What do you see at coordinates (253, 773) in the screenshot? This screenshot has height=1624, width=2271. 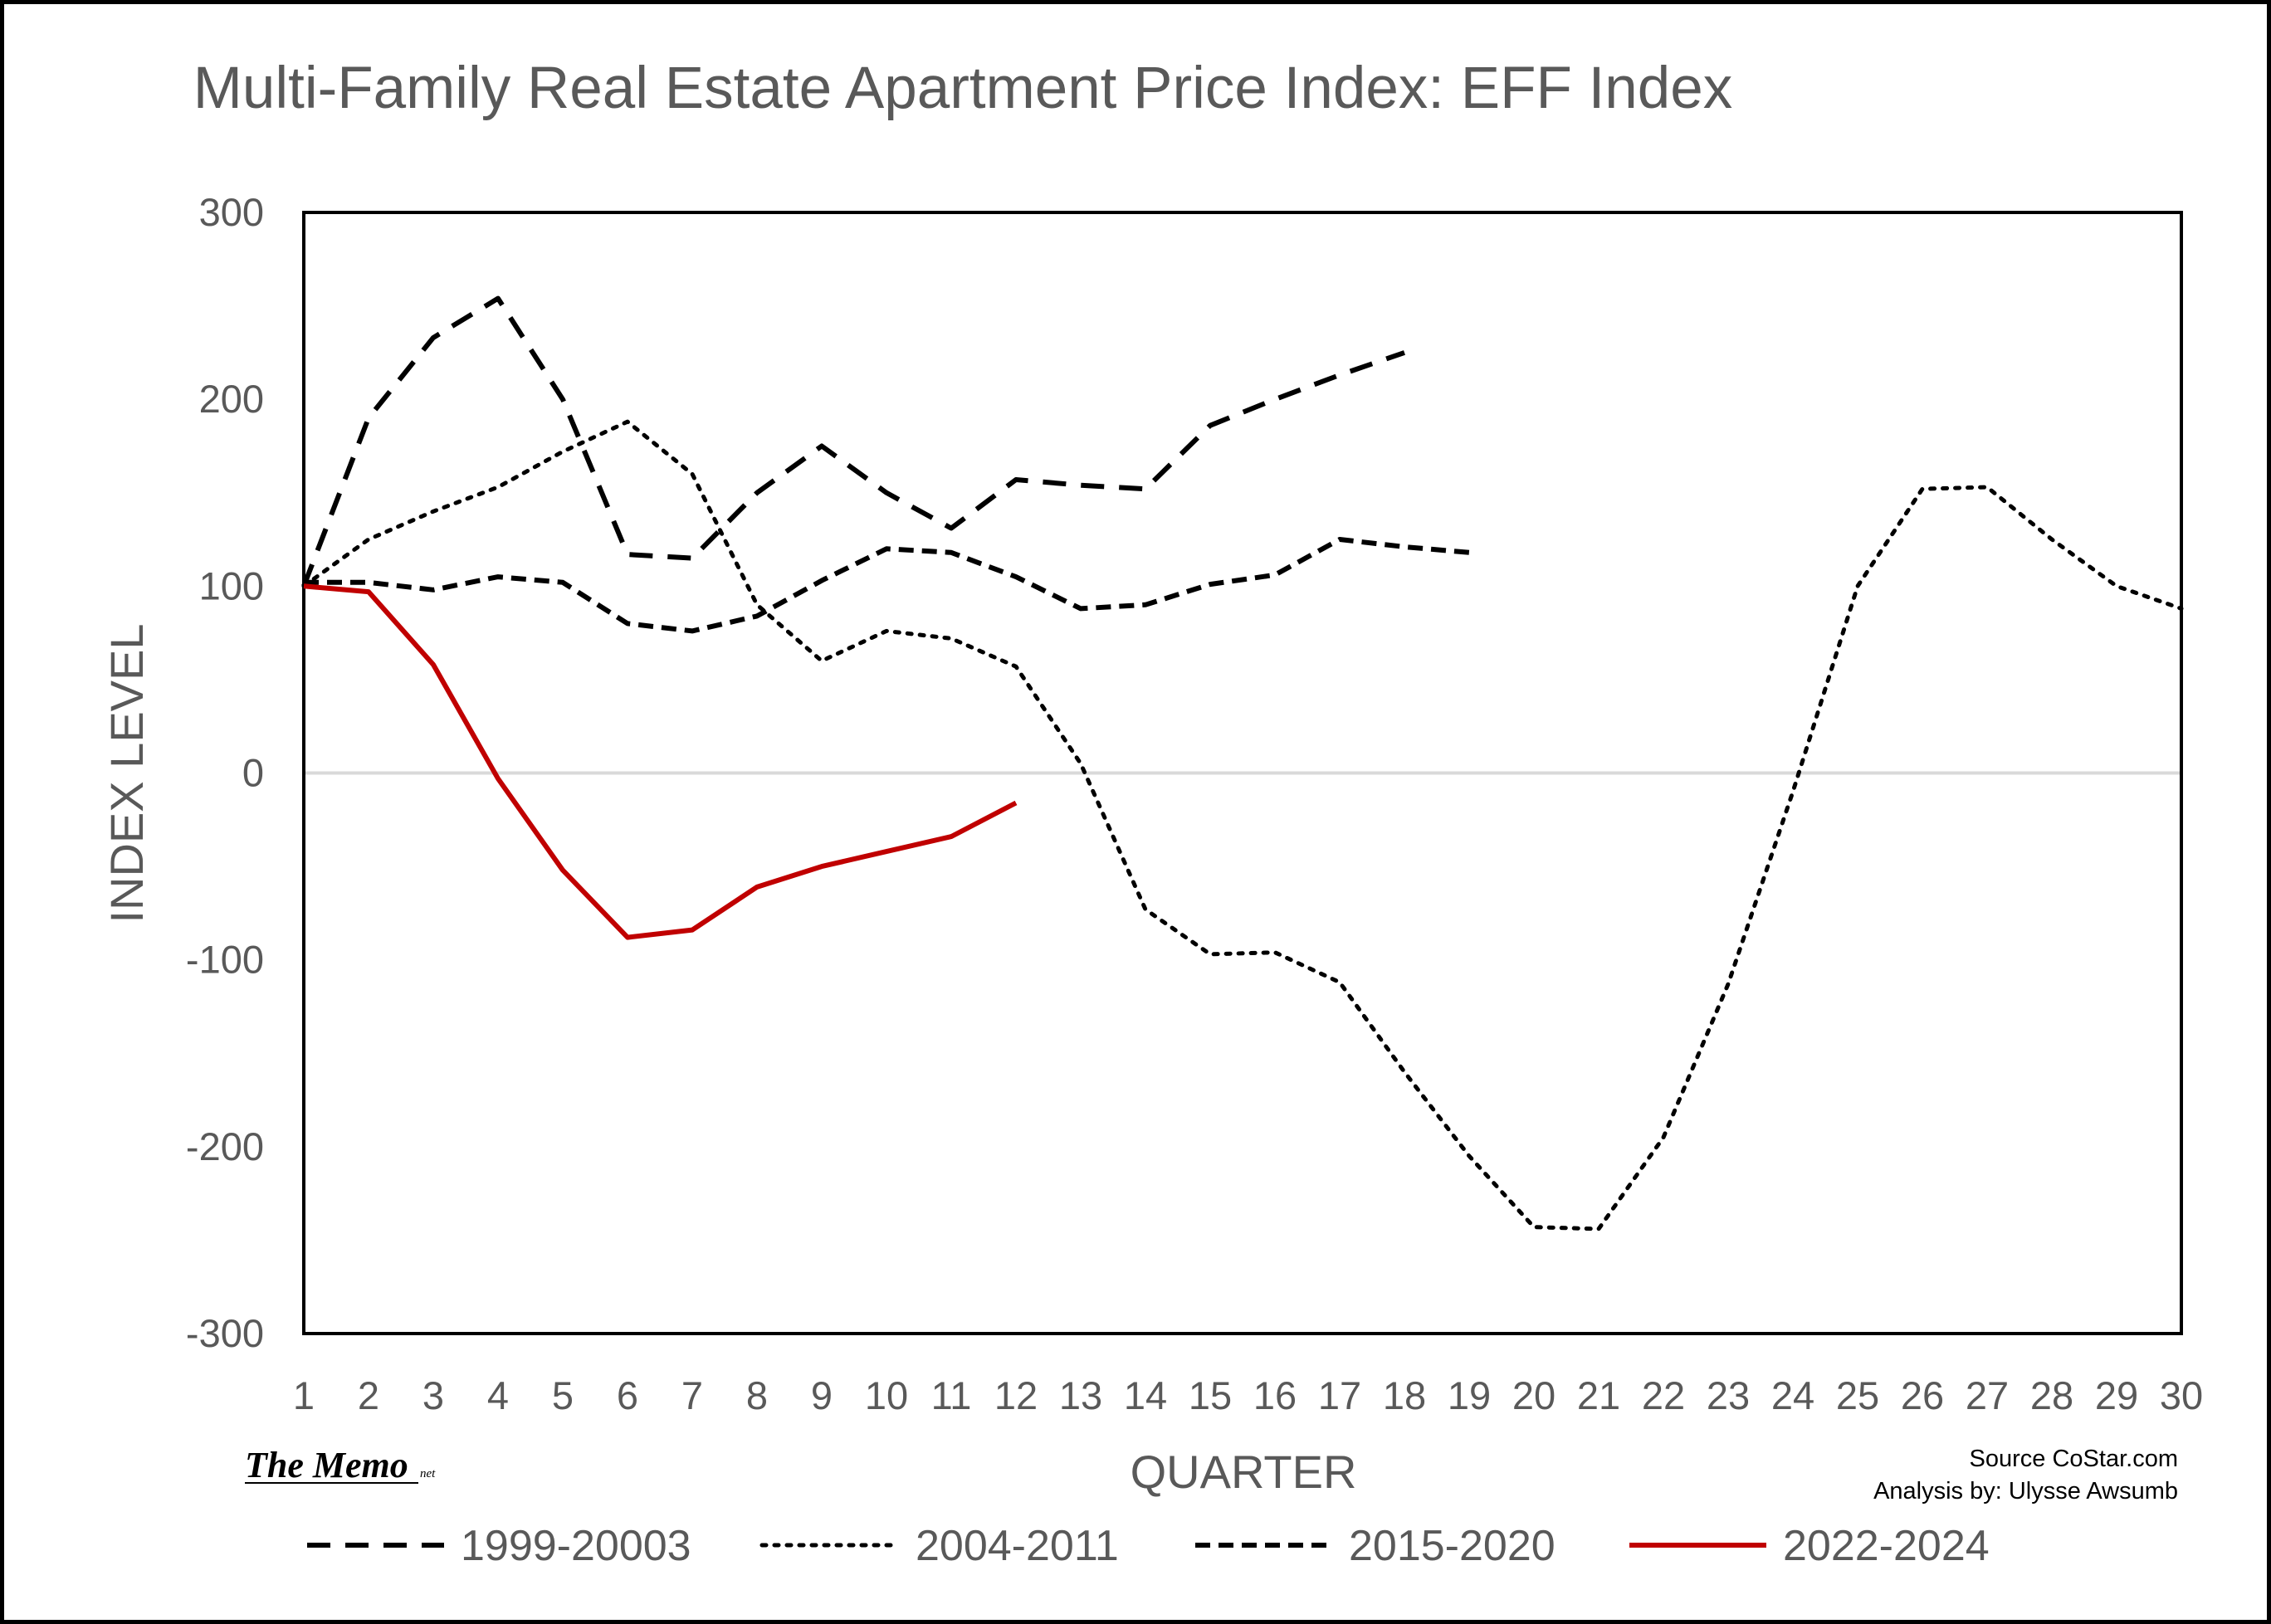 I see `y-tick-label: 0` at bounding box center [253, 773].